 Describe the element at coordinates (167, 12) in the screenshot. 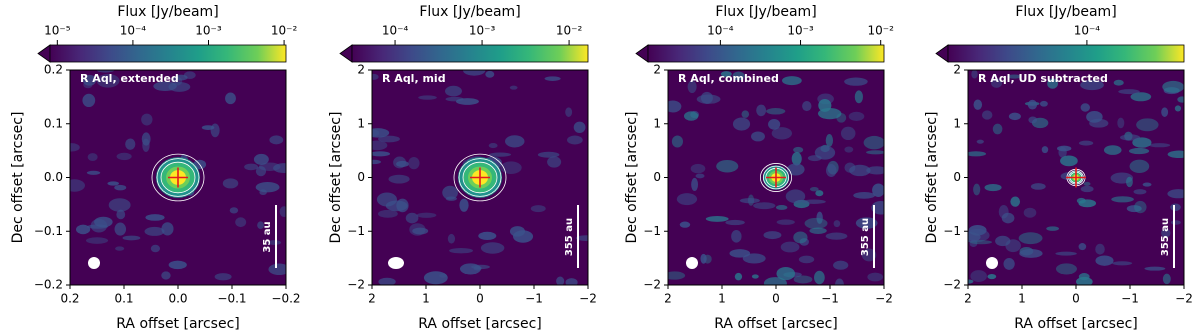

I see `colorbar-label: Flux [Jy/beam]` at that location.